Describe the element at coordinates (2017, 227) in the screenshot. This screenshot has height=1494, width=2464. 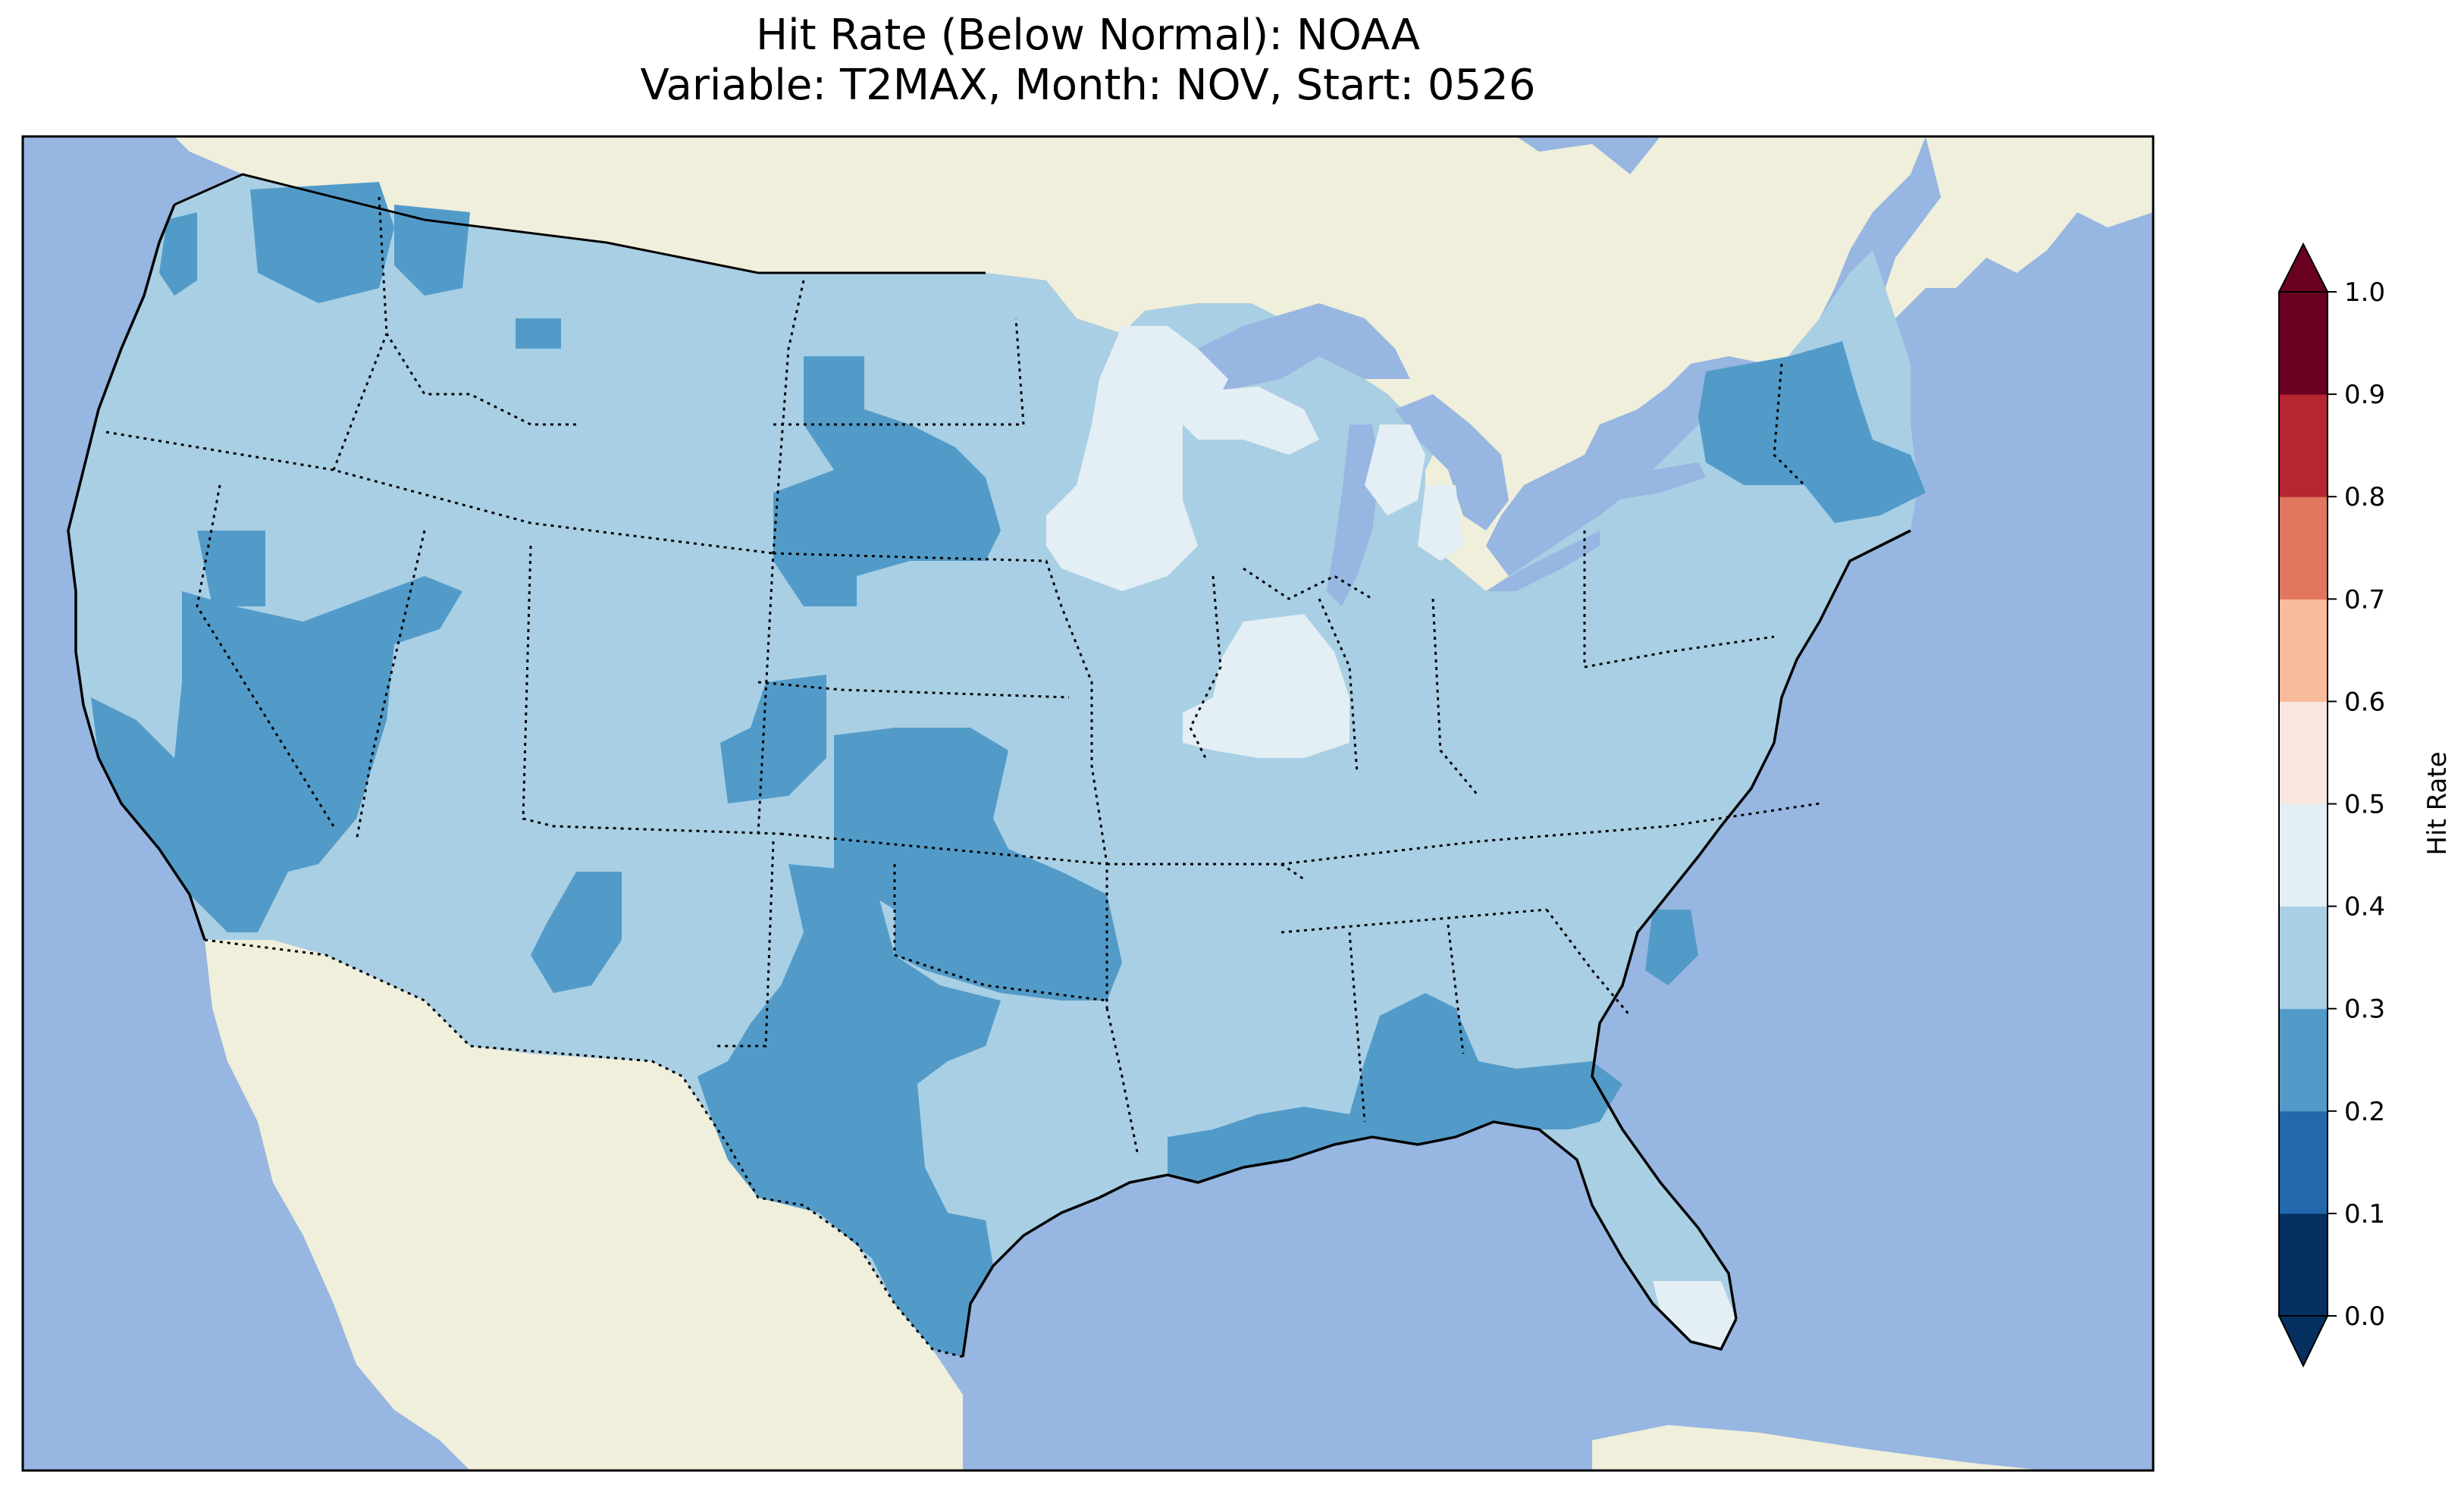
I see `land-maritimes` at that location.